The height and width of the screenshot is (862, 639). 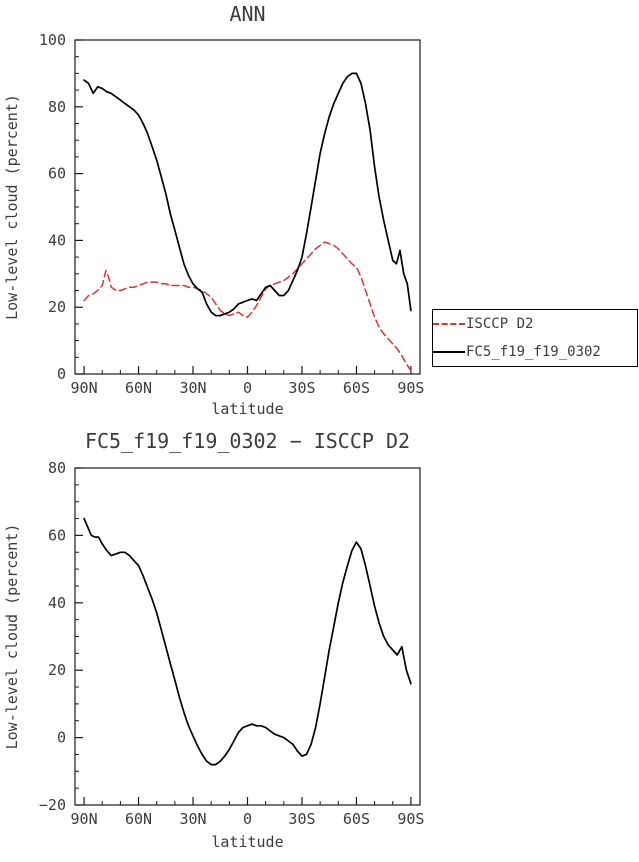 I want to click on legend-entry-isccp: ISCCP D2, so click(x=535, y=324).